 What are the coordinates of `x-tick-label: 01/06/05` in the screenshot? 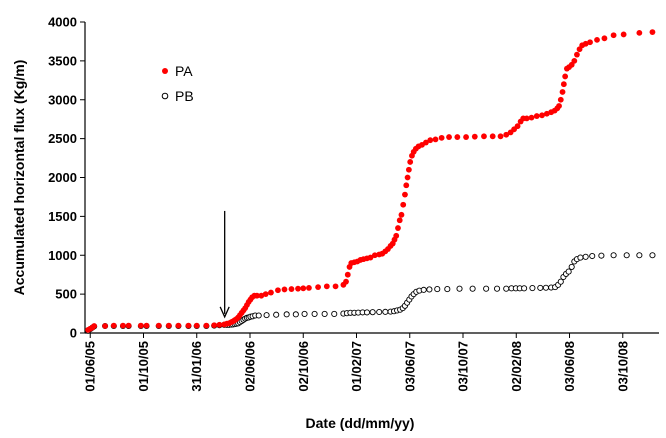 It's located at (90, 366).